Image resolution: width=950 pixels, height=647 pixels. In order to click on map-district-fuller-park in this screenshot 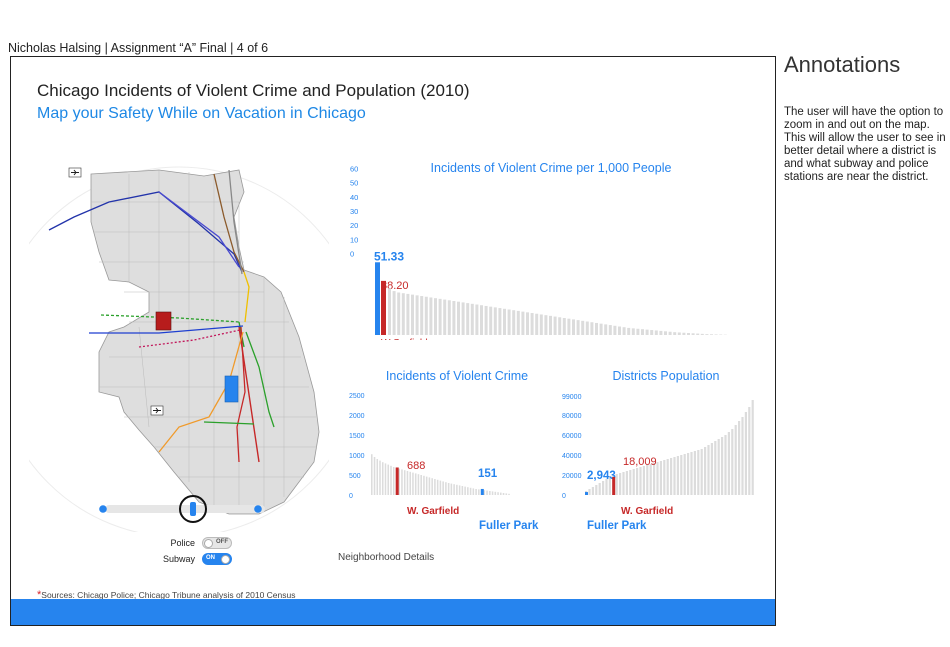, I will do `click(231, 389)`.